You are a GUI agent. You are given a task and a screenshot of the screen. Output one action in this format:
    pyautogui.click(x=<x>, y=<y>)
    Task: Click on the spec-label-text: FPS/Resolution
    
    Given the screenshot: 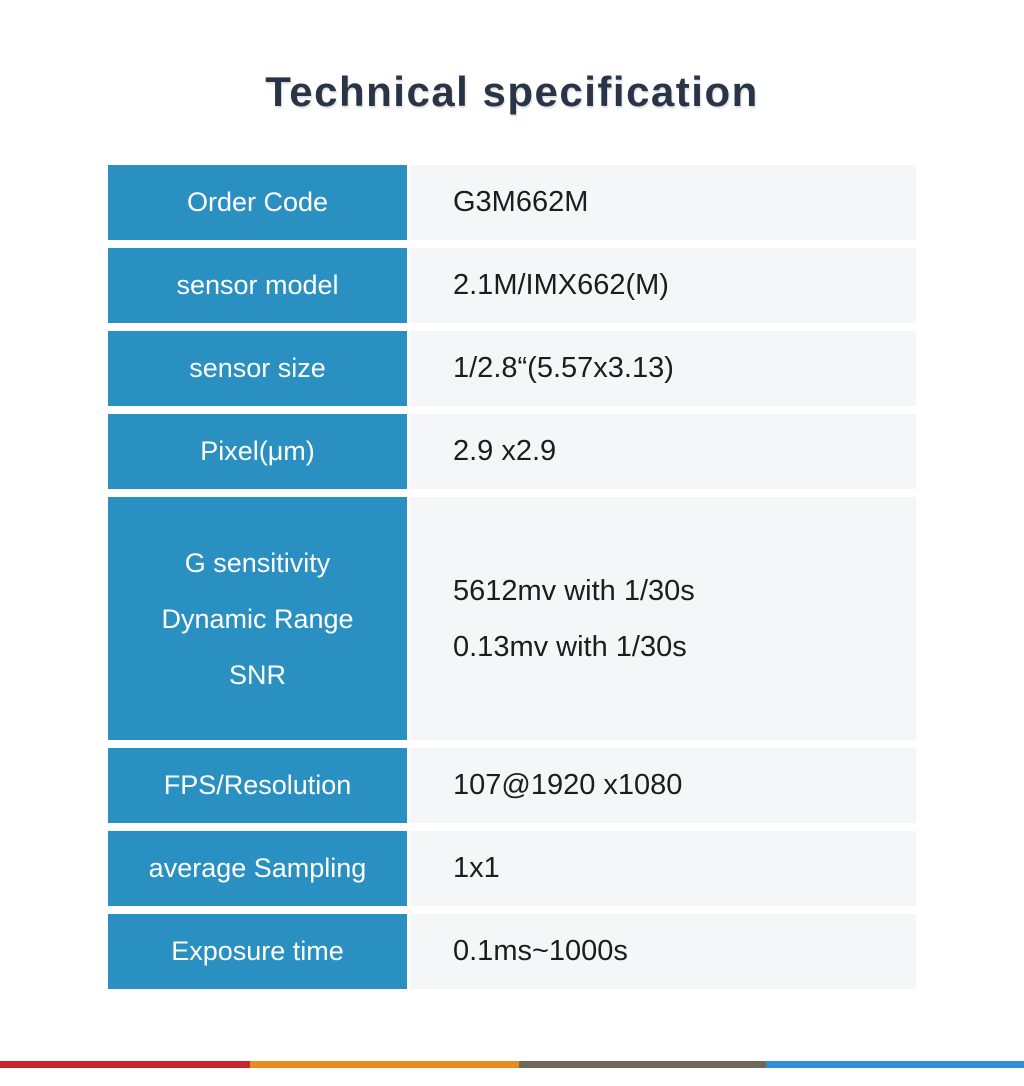 What is the action you would take?
    pyautogui.click(x=257, y=785)
    